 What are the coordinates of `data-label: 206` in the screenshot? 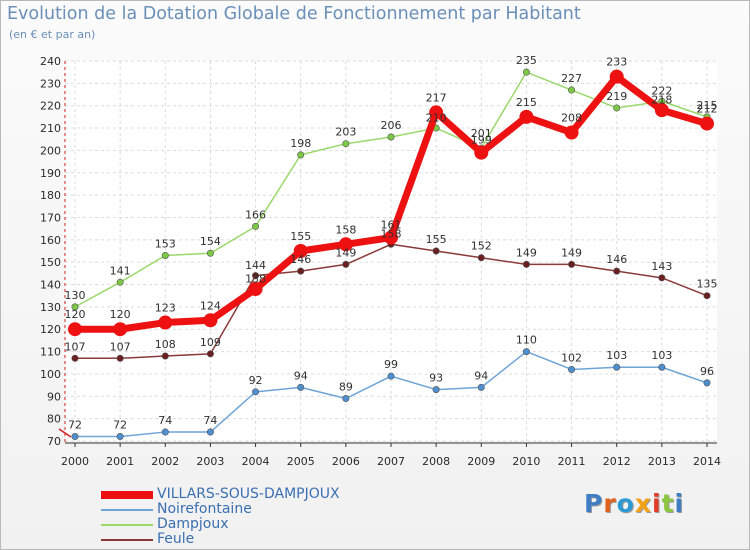 It's located at (391, 125).